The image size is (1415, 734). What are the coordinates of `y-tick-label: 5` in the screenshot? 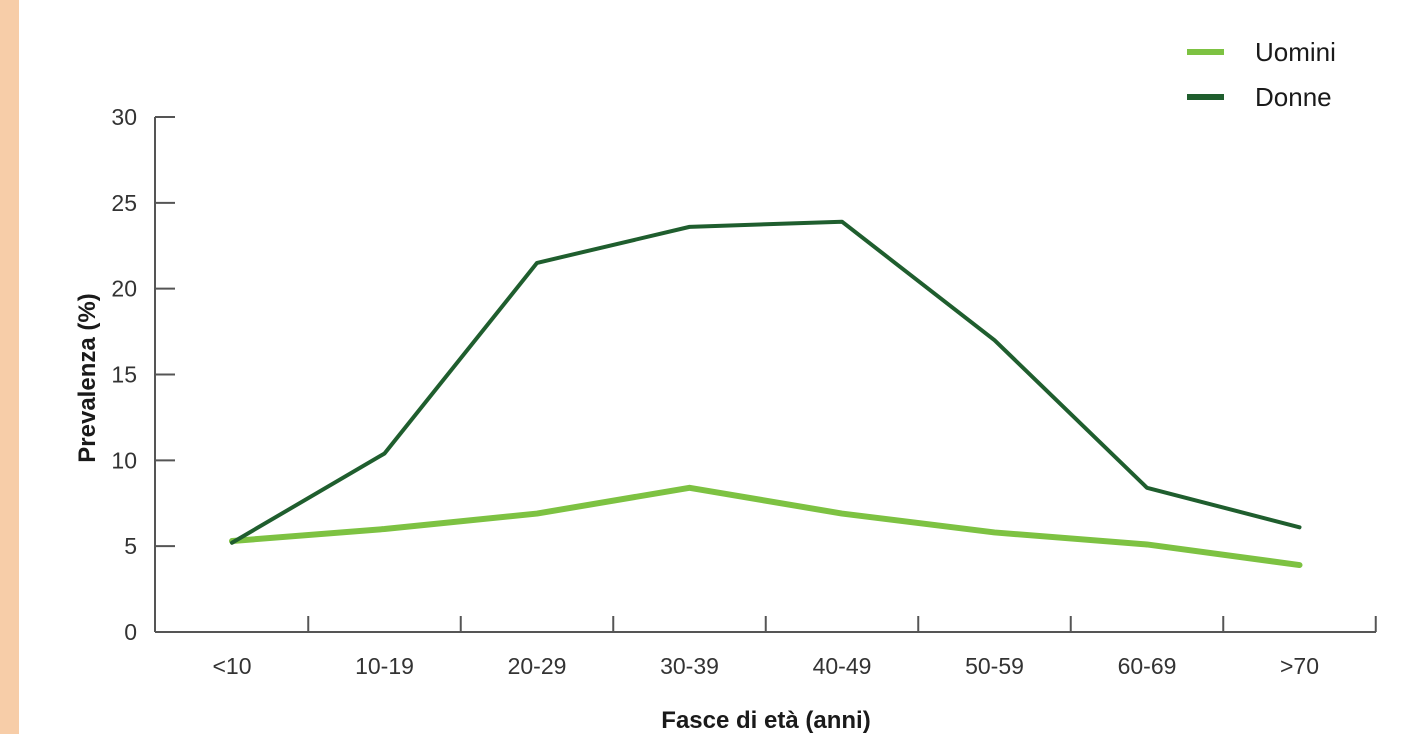 It's located at (130, 546).